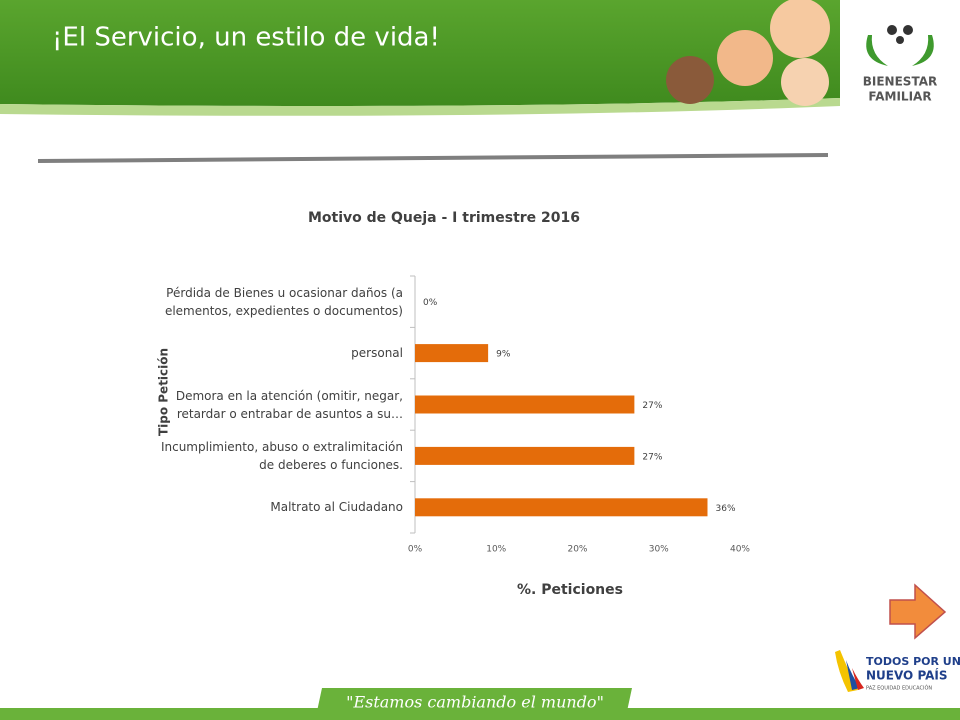 The height and width of the screenshot is (720, 960). Describe the element at coordinates (164, 392) in the screenshot. I see `y-axis-title: Tipo Petición` at that location.